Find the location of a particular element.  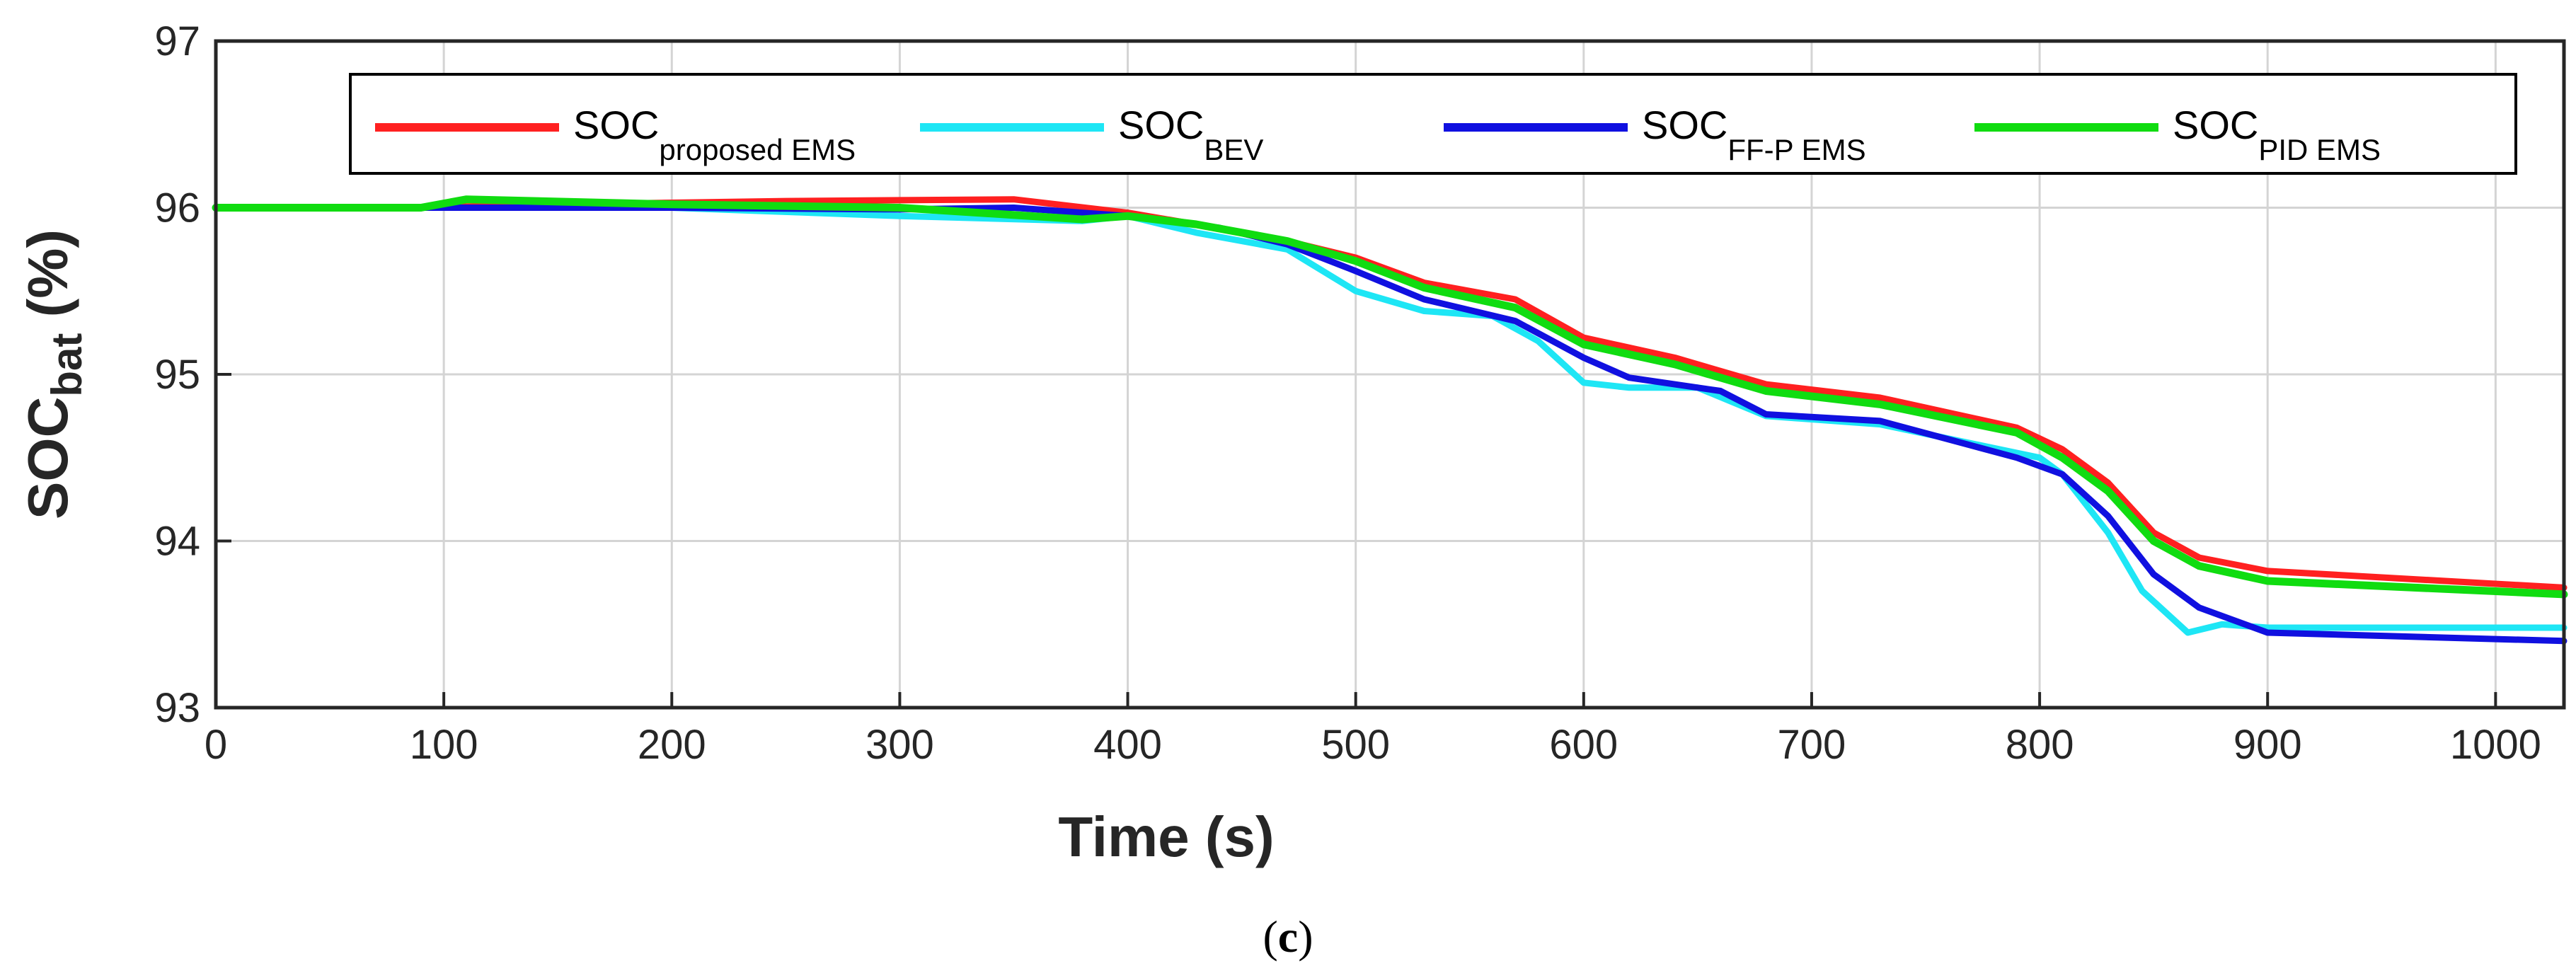

y-axis-label-sub: bat is located at coordinates (67, 365).